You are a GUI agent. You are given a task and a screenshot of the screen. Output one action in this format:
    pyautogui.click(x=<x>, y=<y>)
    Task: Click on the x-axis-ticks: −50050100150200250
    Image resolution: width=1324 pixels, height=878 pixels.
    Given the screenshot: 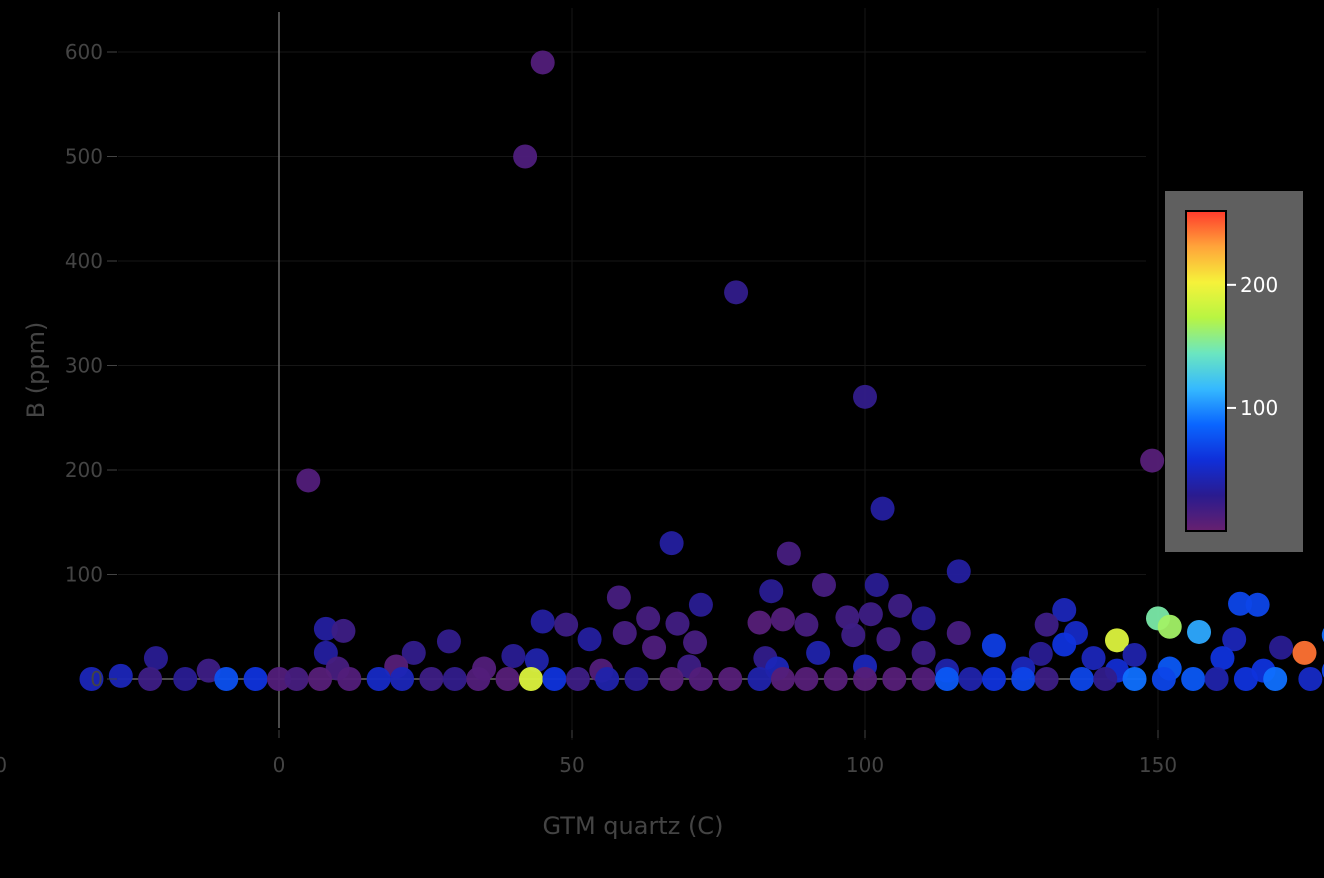 What is the action you would take?
    pyautogui.click(x=588, y=753)
    